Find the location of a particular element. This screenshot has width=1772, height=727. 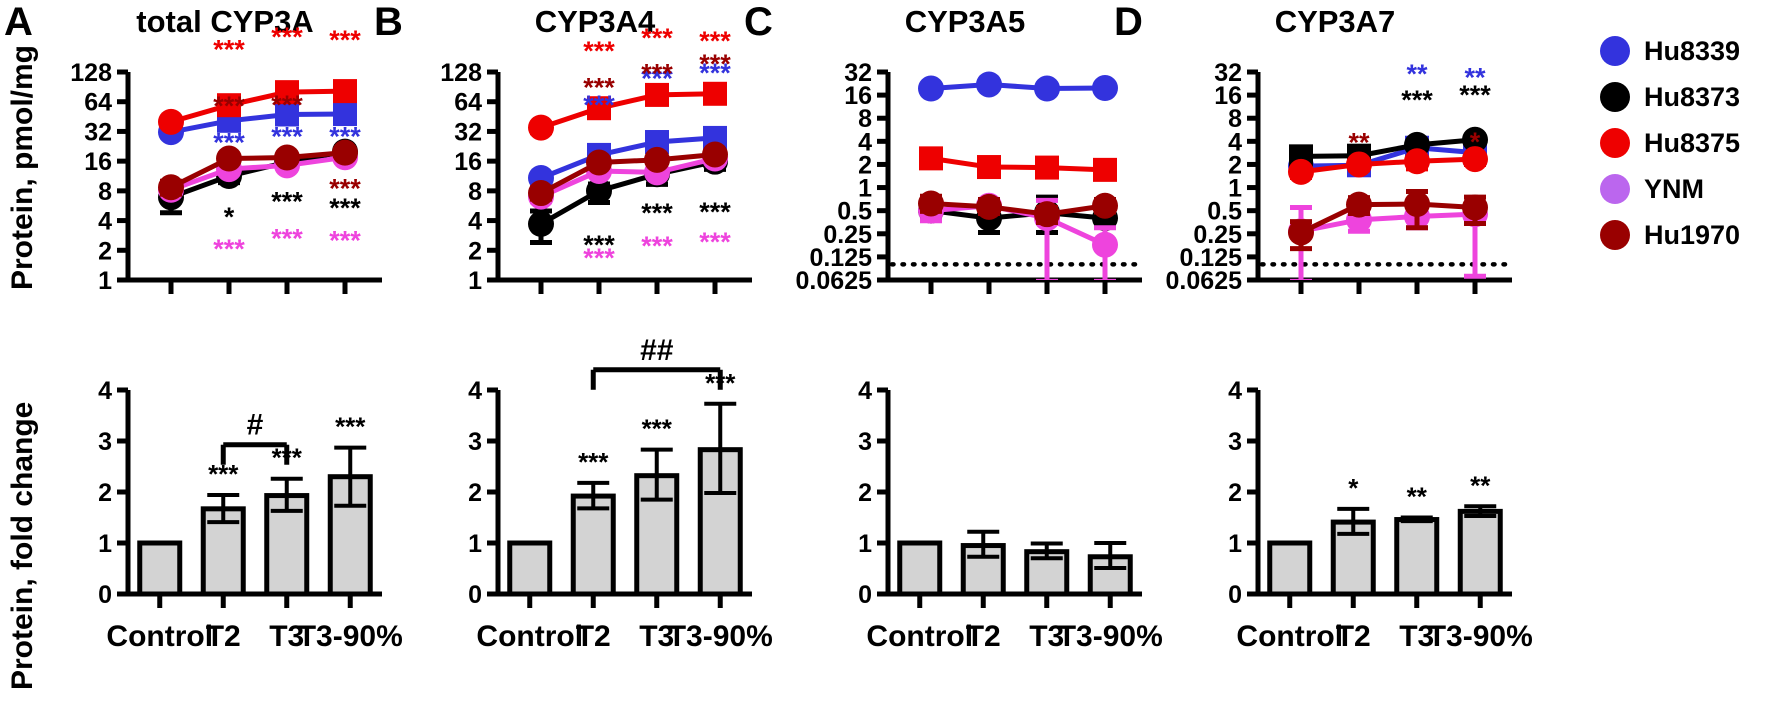

significance-marker: * is located at coordinates (1353, 488).